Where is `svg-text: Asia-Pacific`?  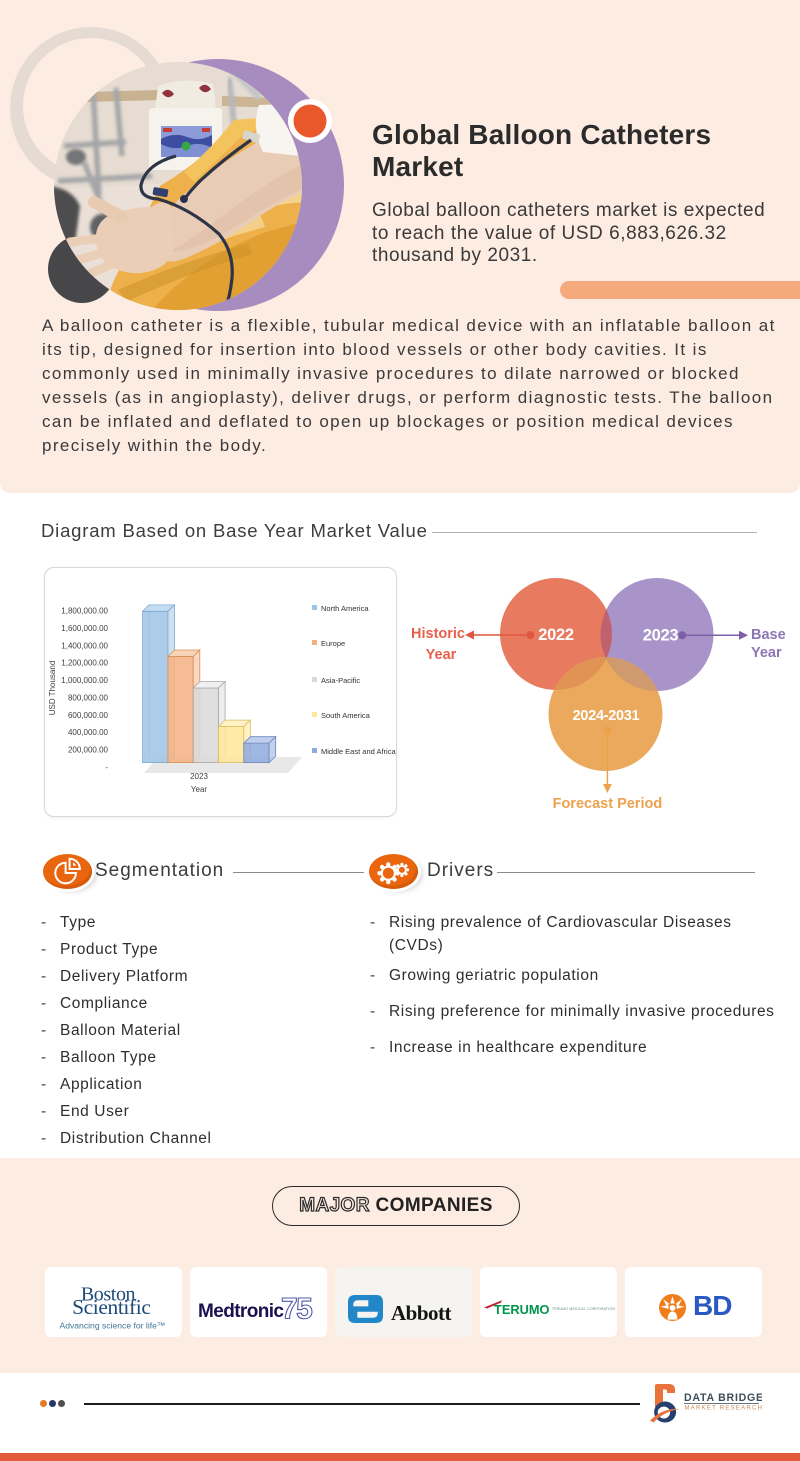 svg-text: Asia-Pacific is located at coordinates (340, 680).